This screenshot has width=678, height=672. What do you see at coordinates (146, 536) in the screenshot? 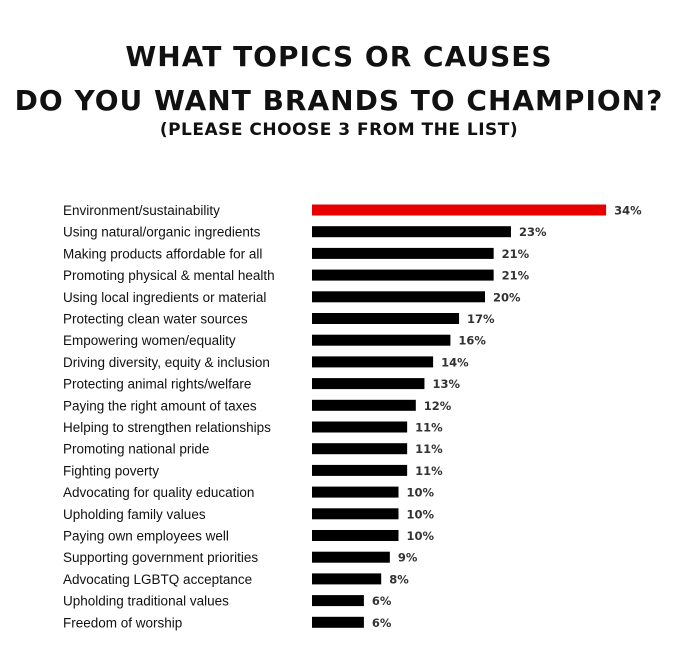
I see `category-label: Paying own employees well` at bounding box center [146, 536].